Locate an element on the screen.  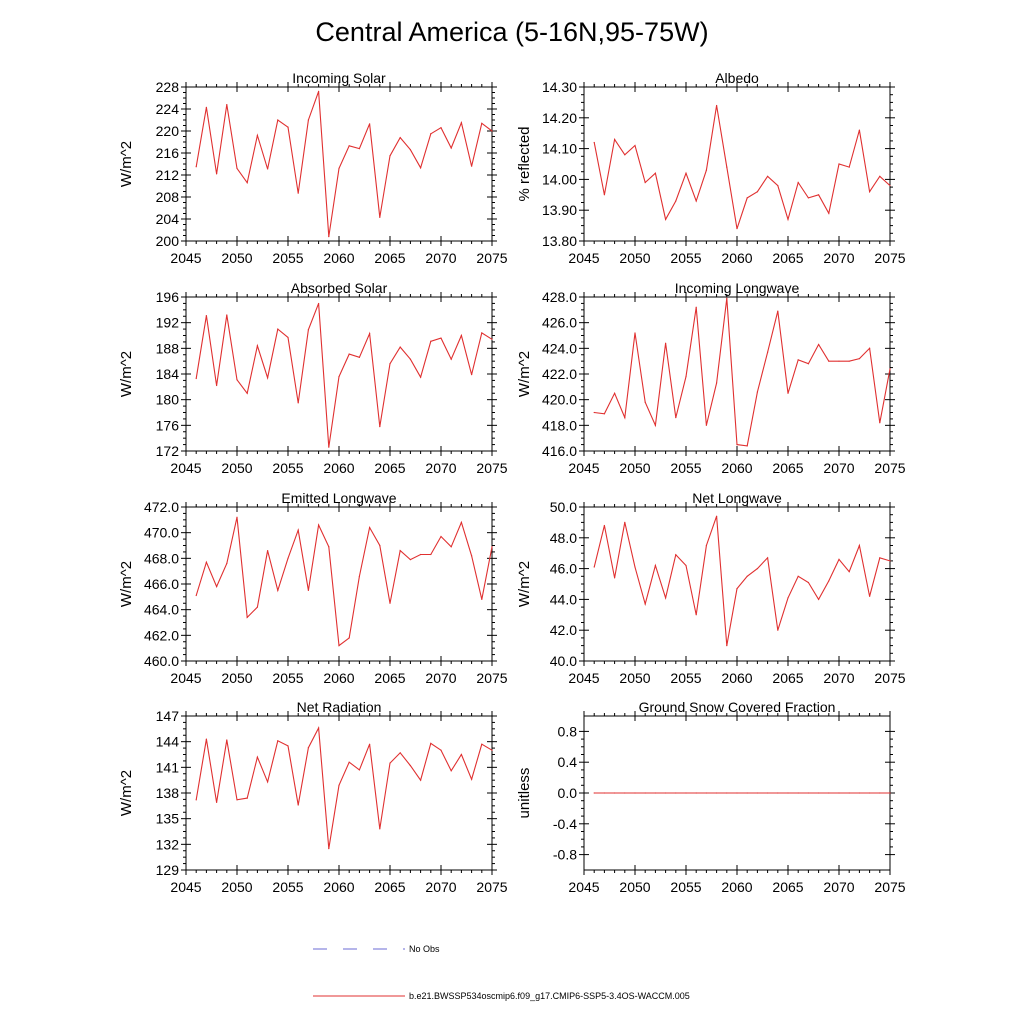
y-tick-label: 460.0 is located at coordinates (161, 661).